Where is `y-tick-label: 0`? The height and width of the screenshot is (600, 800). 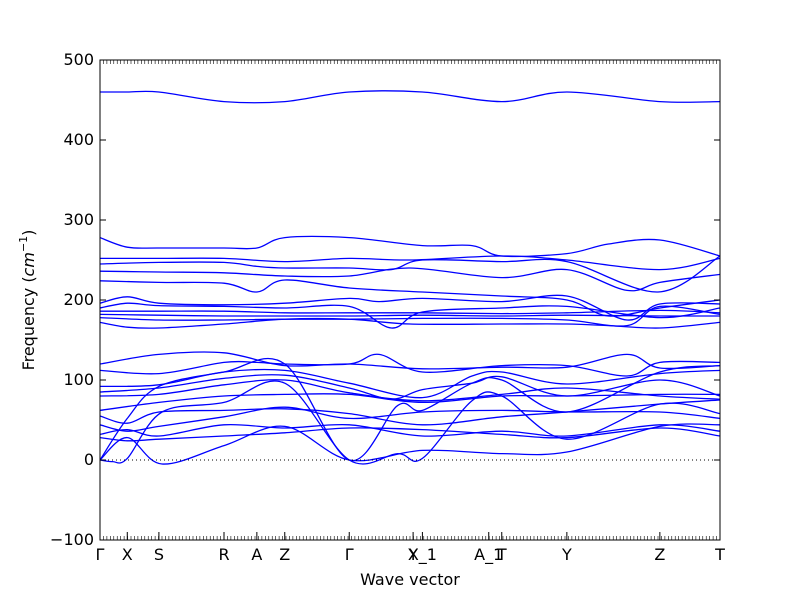 y-tick-label: 0 is located at coordinates (89, 459).